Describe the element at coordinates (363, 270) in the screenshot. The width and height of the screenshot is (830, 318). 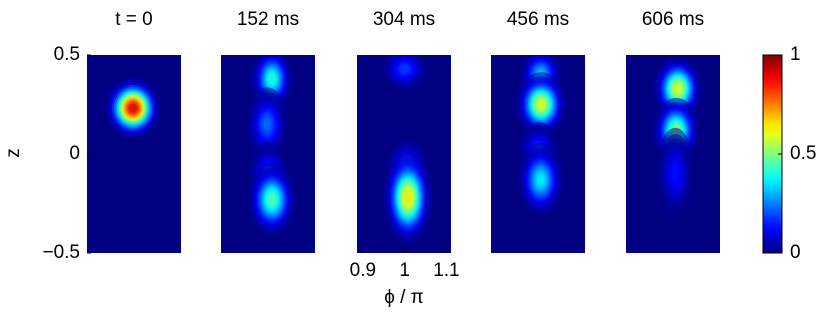
I see `x-tick-label: 0.9` at that location.